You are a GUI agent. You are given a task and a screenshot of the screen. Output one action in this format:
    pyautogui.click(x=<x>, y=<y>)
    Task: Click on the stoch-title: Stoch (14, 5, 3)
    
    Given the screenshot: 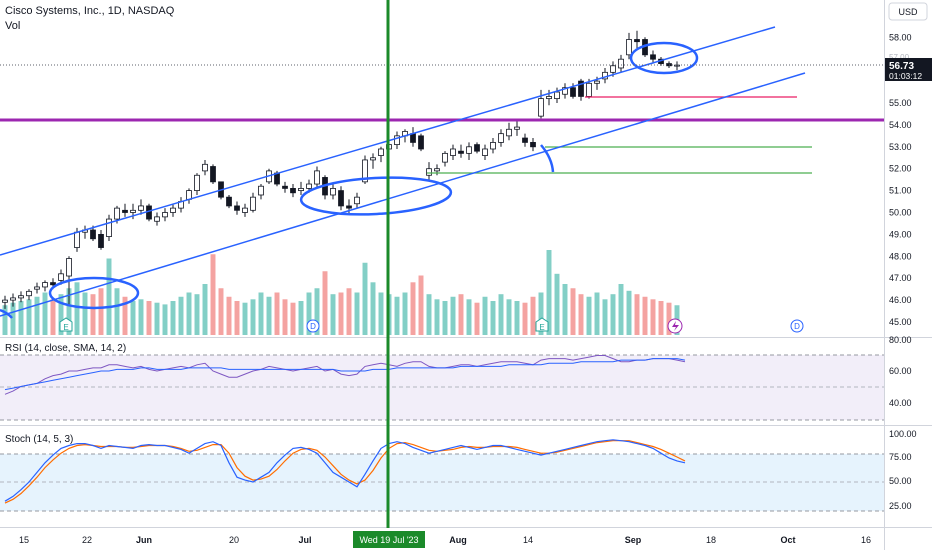 What is the action you would take?
    pyautogui.click(x=39, y=439)
    